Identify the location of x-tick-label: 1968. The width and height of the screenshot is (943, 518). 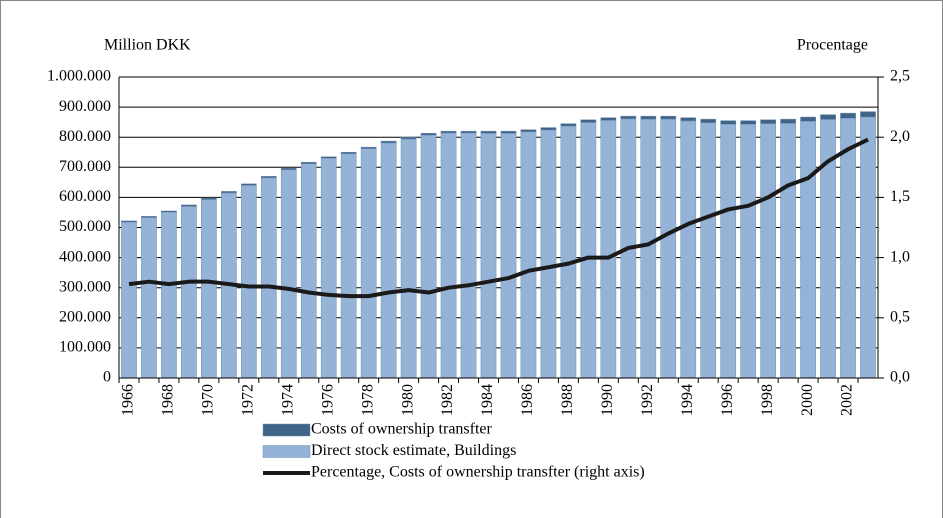
(168, 400).